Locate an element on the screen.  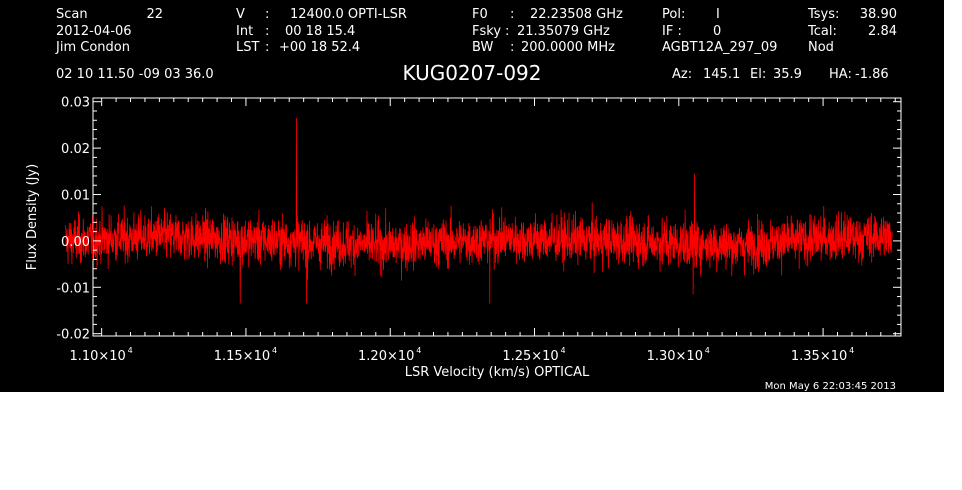
bw-label: BW is located at coordinates (482, 47).